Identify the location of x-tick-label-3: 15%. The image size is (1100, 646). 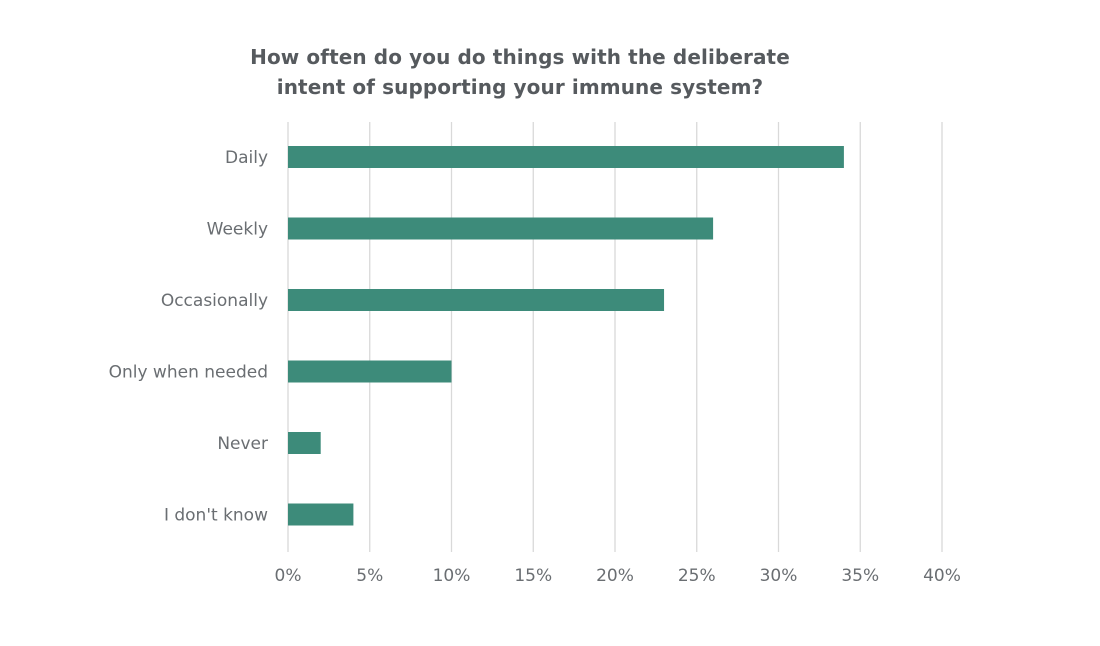
(533, 576).